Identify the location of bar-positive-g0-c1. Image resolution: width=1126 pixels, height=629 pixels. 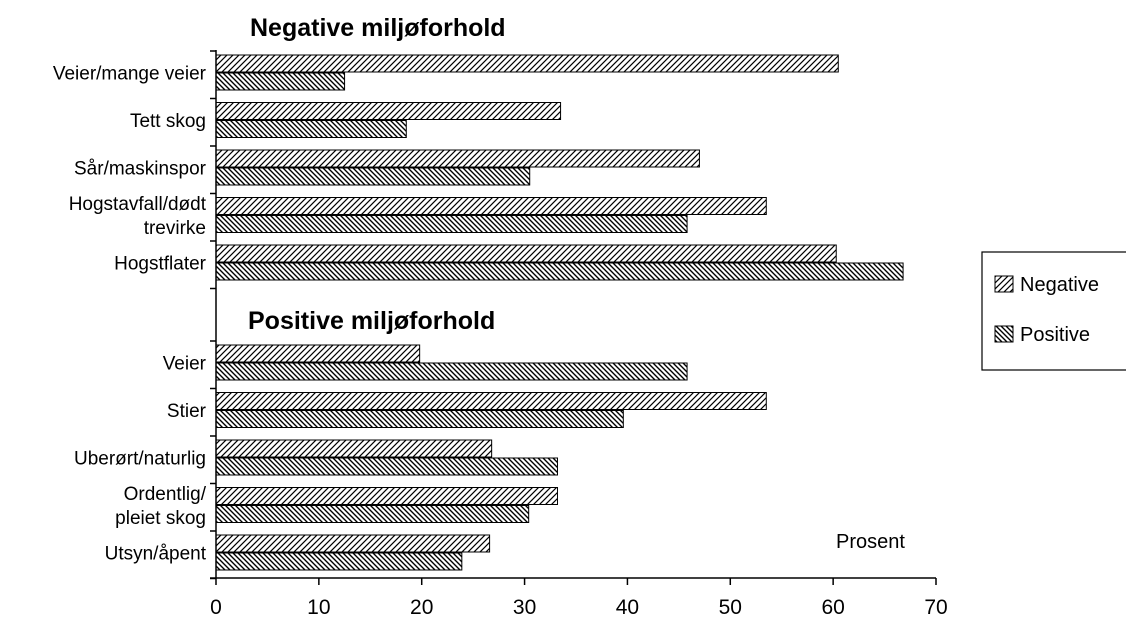
(311, 129).